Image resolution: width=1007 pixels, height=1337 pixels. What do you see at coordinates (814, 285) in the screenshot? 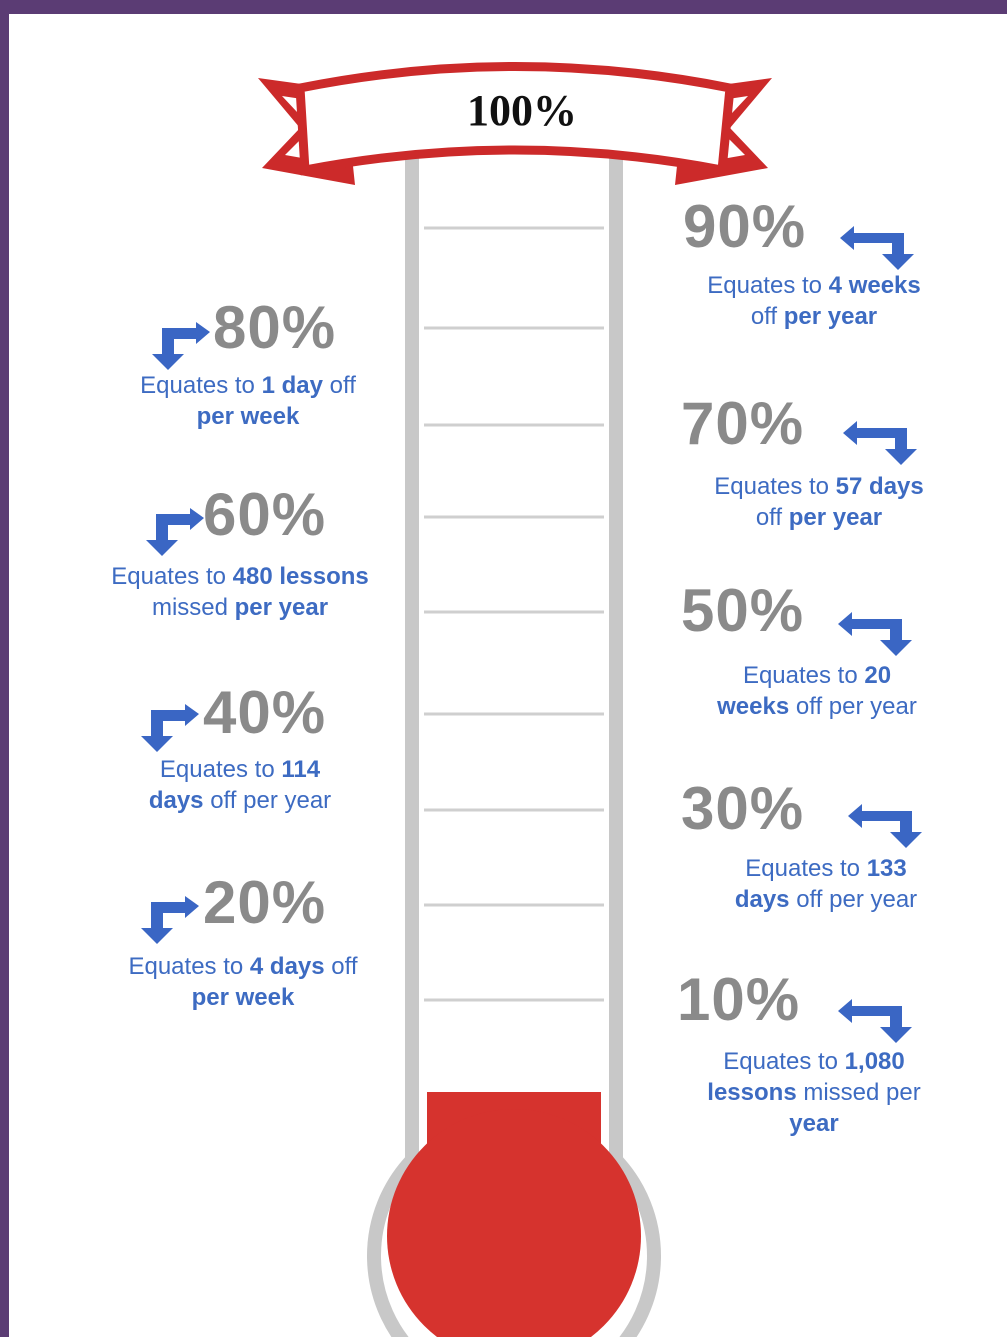
I see `milestone-90-line1: Equates to 4 weeks` at bounding box center [814, 285].